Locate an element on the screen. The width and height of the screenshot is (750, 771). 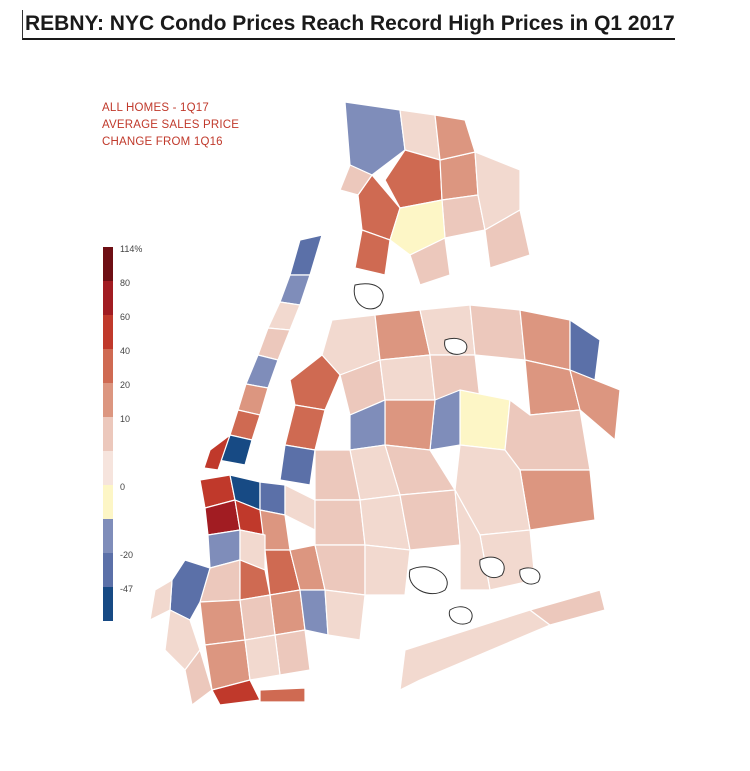
legend-label: 20 is located at coordinates (125, 385).